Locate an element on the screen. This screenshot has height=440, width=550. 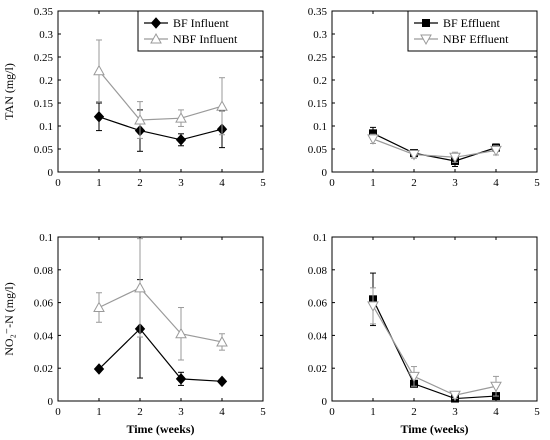
legend-item-1: BF Effluent is located at coordinates (457, 23).